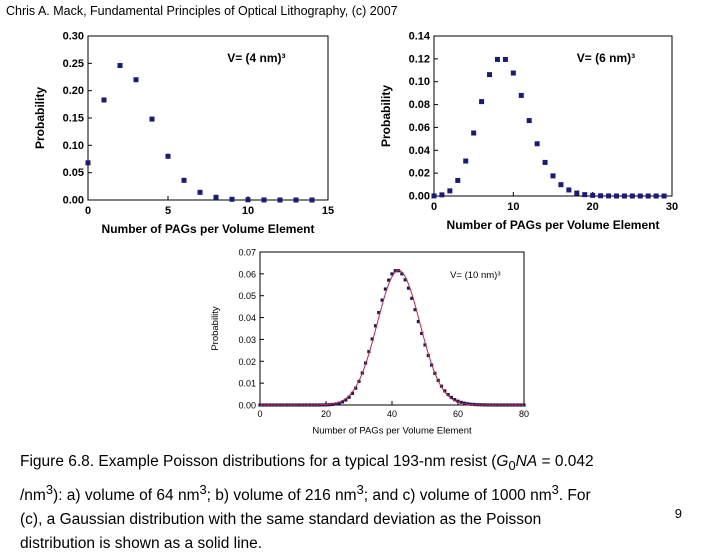  Describe the element at coordinates (73, 119) in the screenshot. I see `y-tick-label: 0.15` at that location.